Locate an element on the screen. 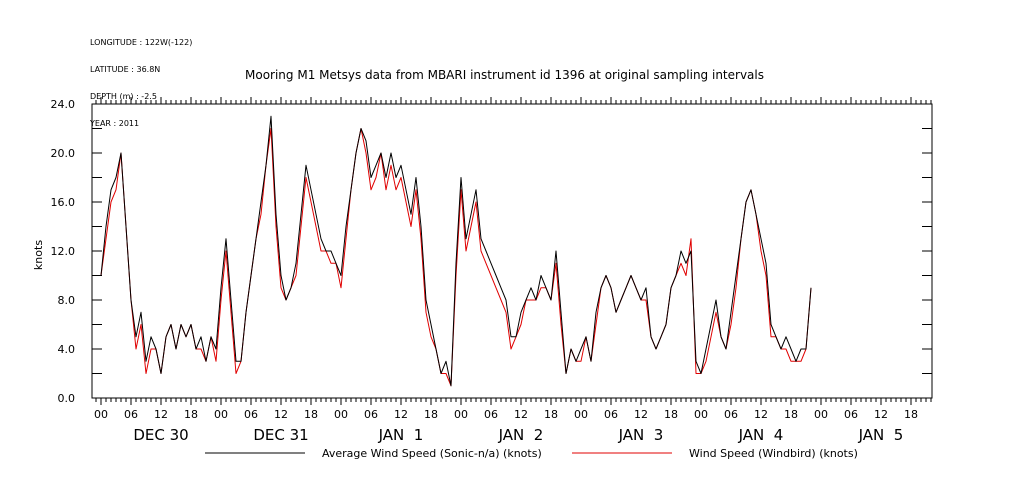 This screenshot has height=504, width=1009. y-axis-label: knots is located at coordinates (38, 255).